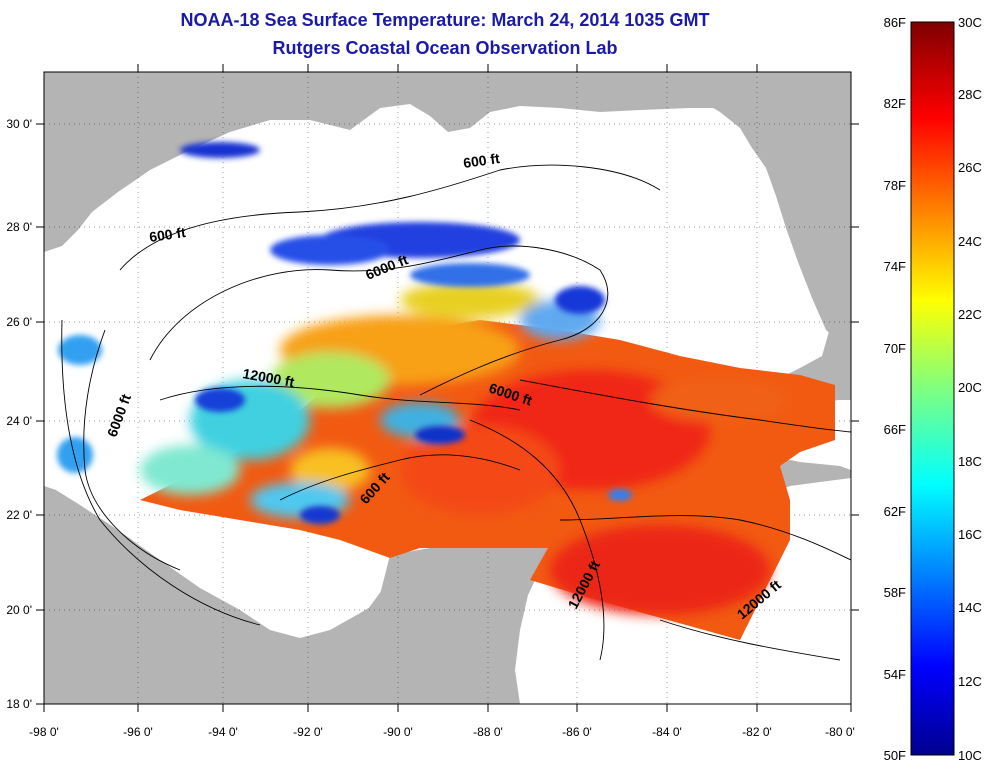 The image size is (992, 770). I want to click on map-subtitle: Rutgers Coastal Ocean Observation Lab, so click(445, 48).